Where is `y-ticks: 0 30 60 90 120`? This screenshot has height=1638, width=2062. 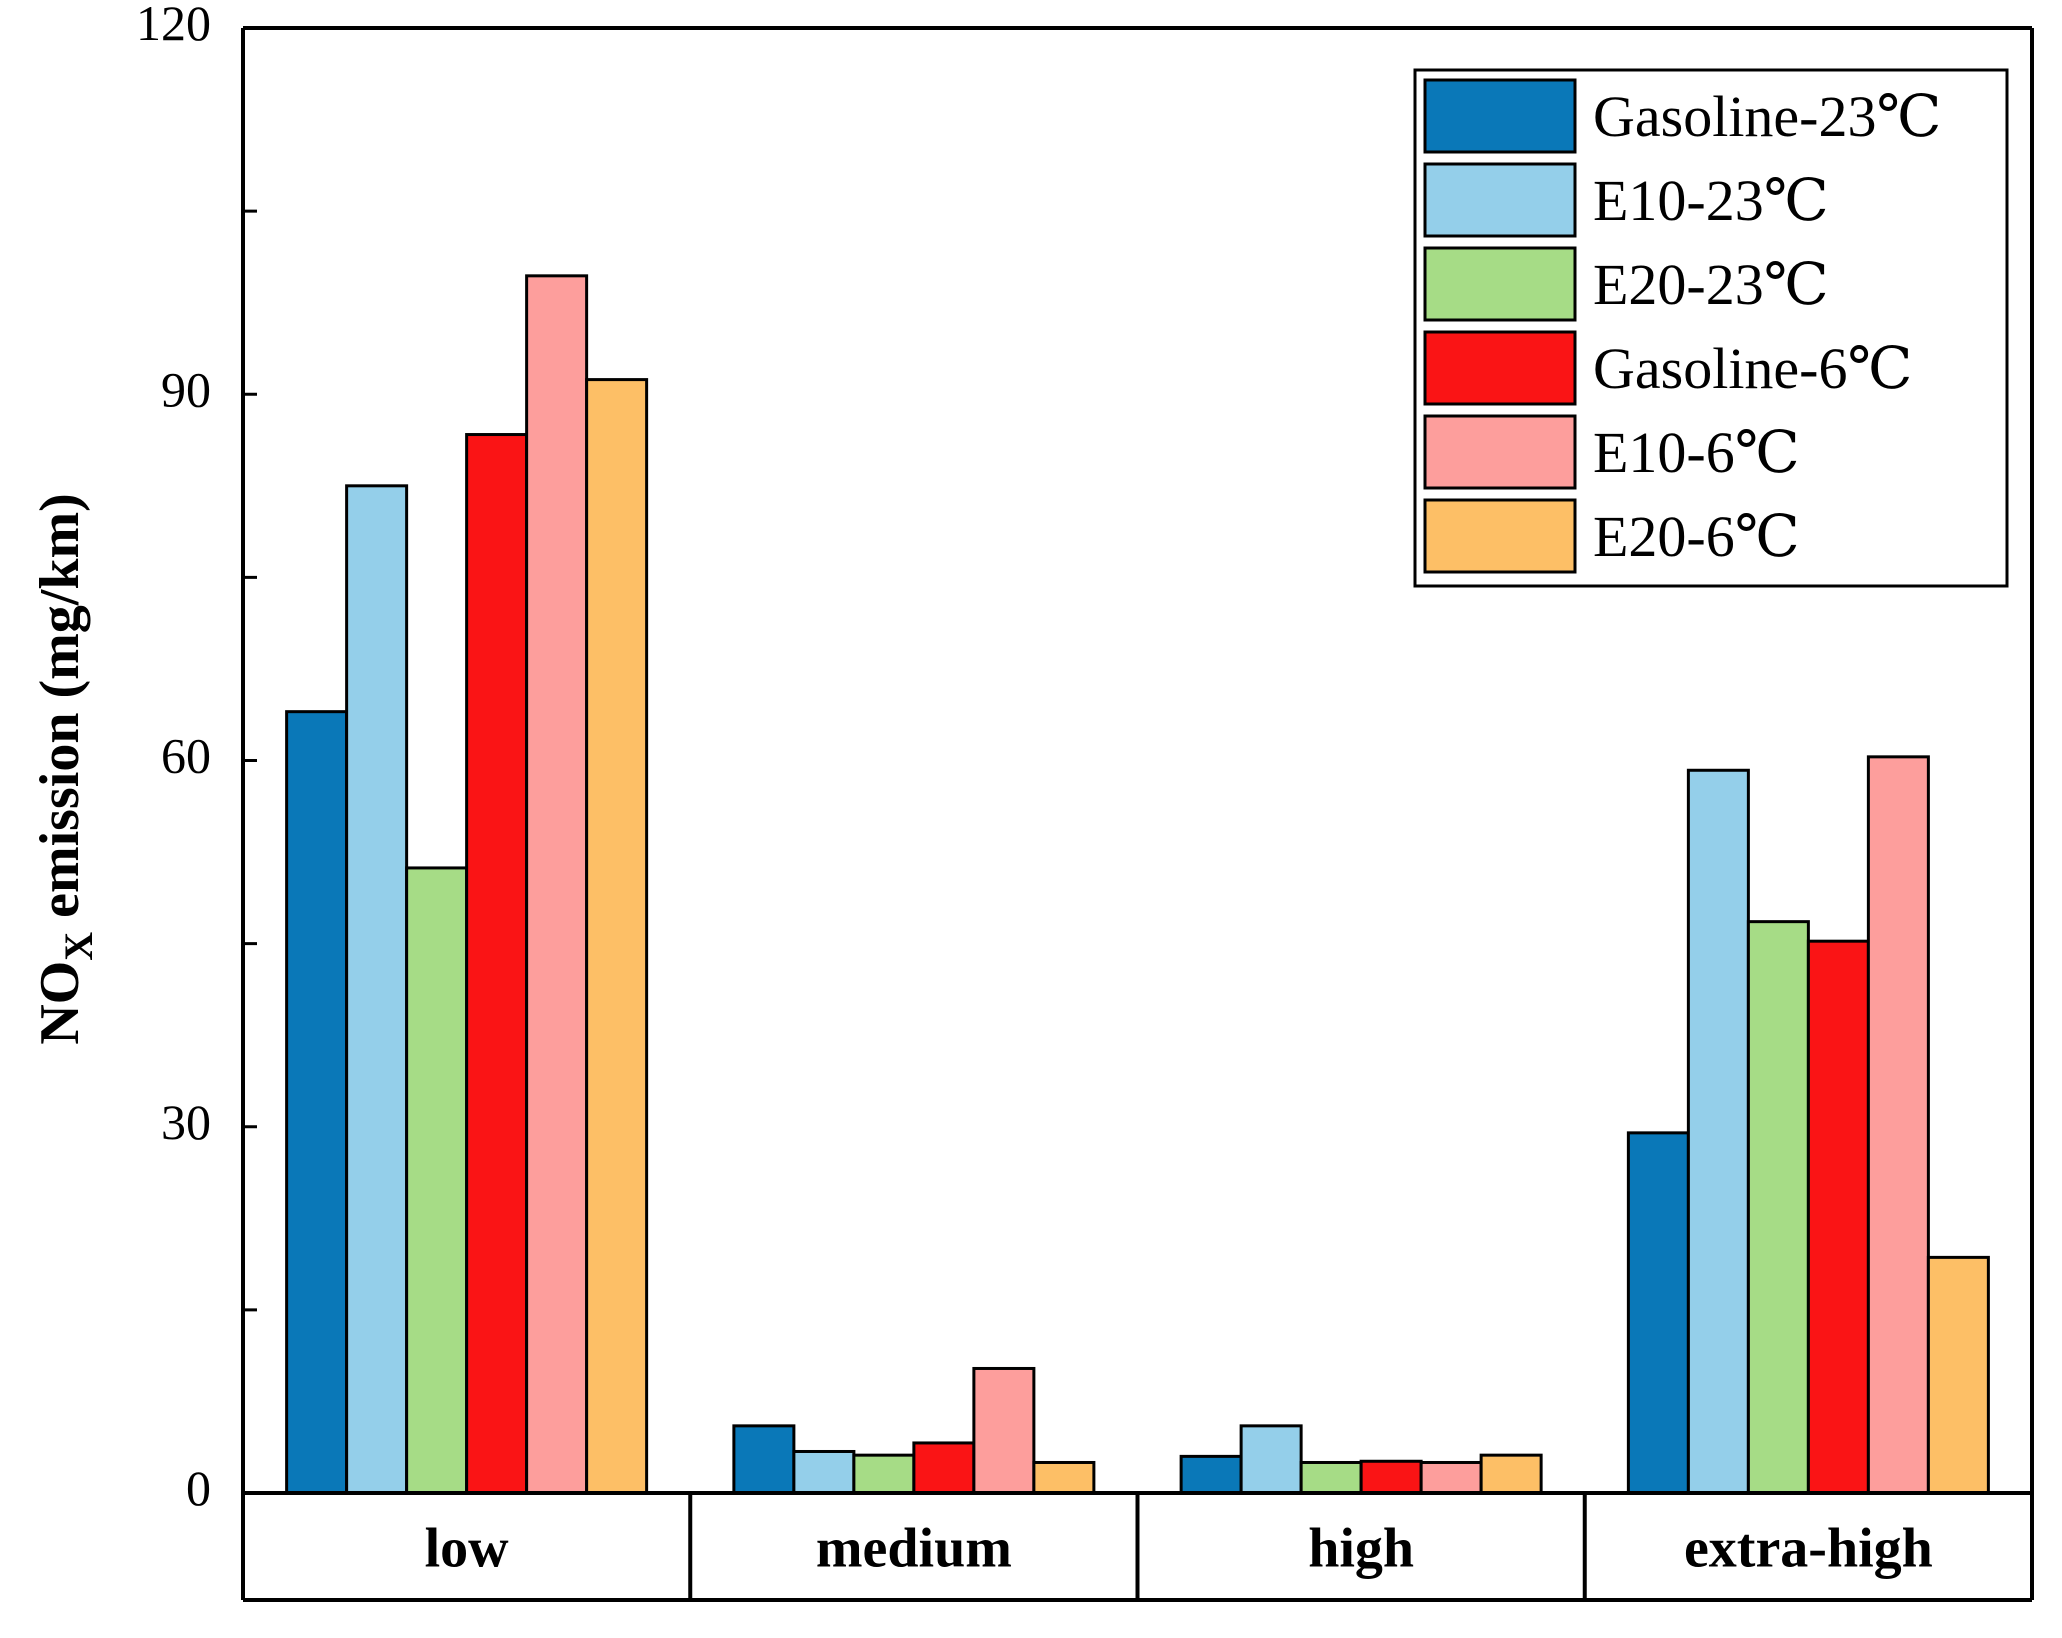 y-ticks: 0 30 60 90 120 is located at coordinates (196, 758).